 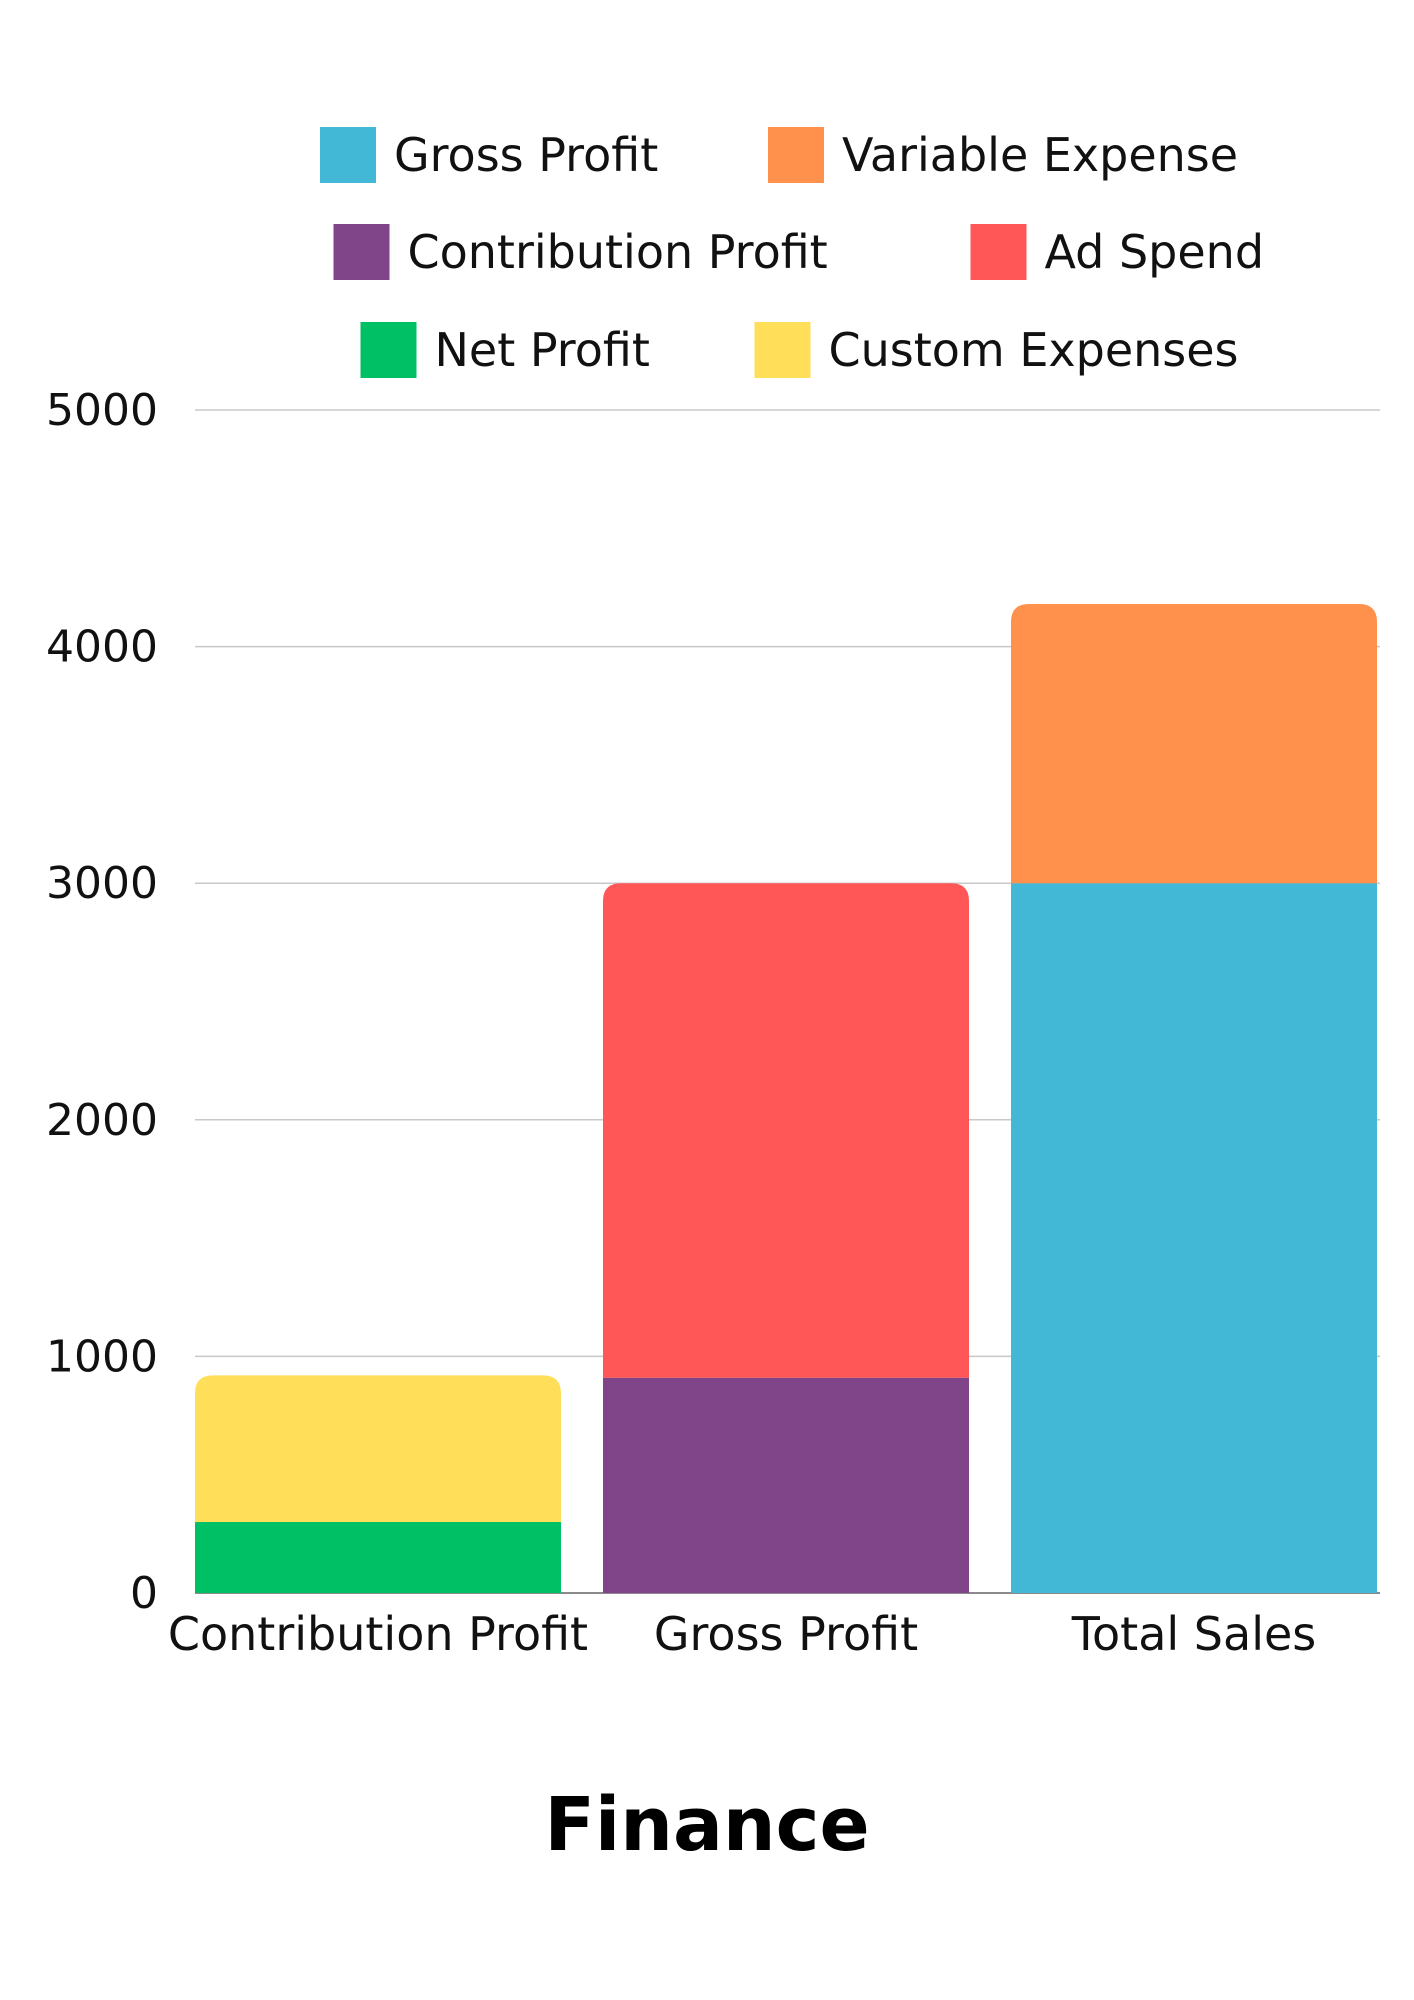 I want to click on bar-segment-gross-profit-ad-spend, so click(x=786, y=1130).